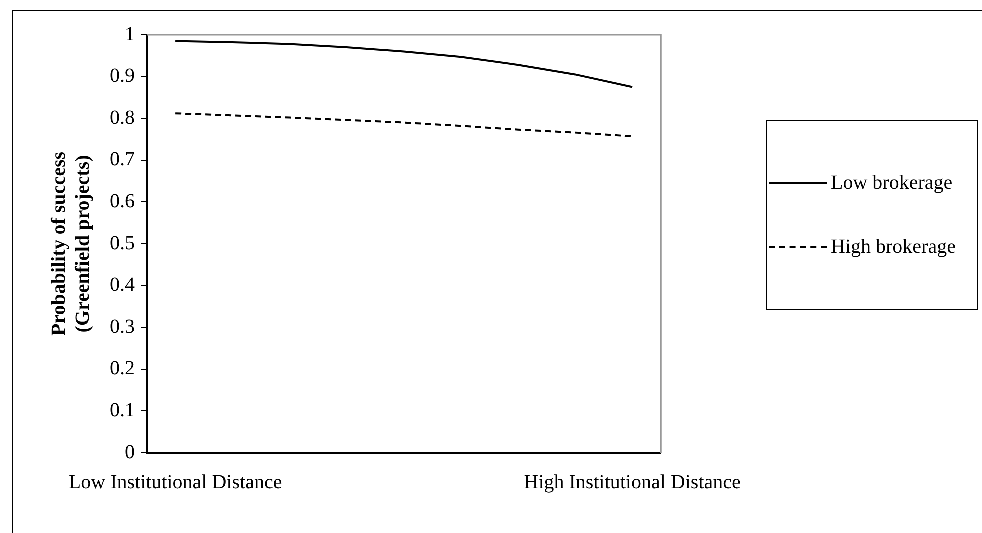 The height and width of the screenshot is (533, 982). I want to click on legend-label: Low brokerage, so click(892, 183).